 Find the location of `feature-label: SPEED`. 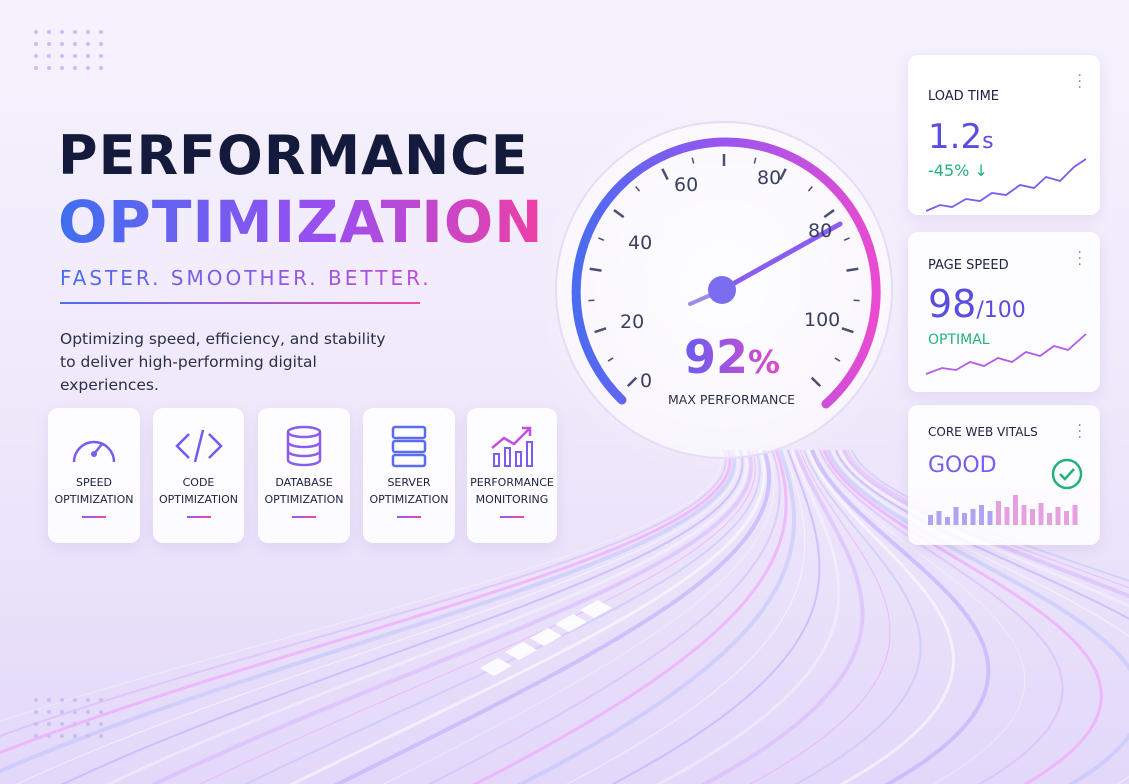

feature-label: SPEED is located at coordinates (94, 482).